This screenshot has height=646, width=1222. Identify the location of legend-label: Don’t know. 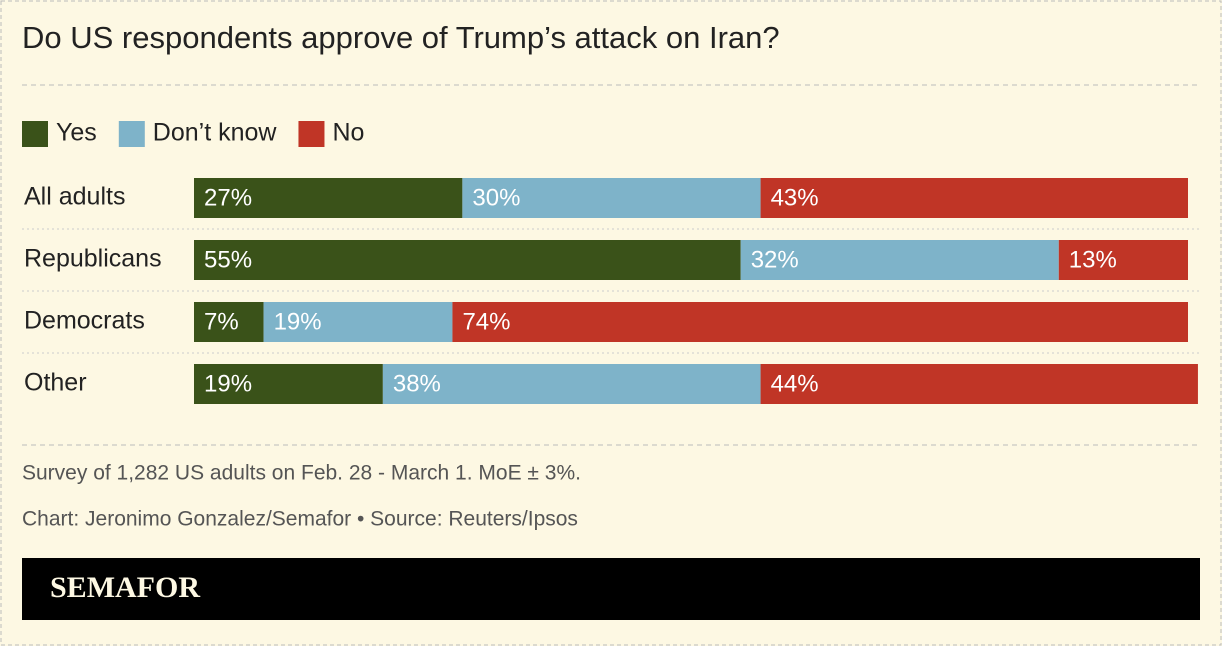
(215, 133).